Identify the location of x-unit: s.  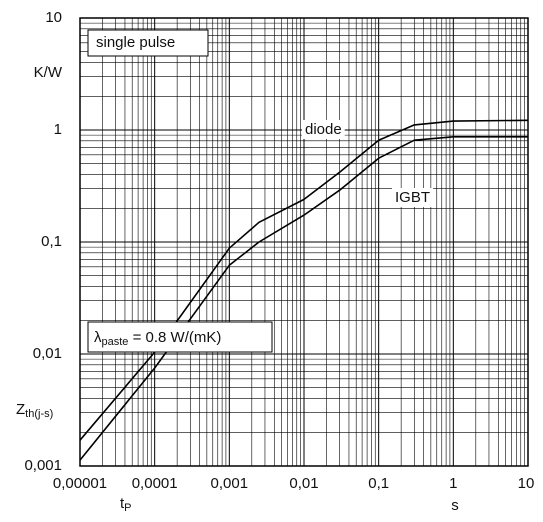
(455, 505).